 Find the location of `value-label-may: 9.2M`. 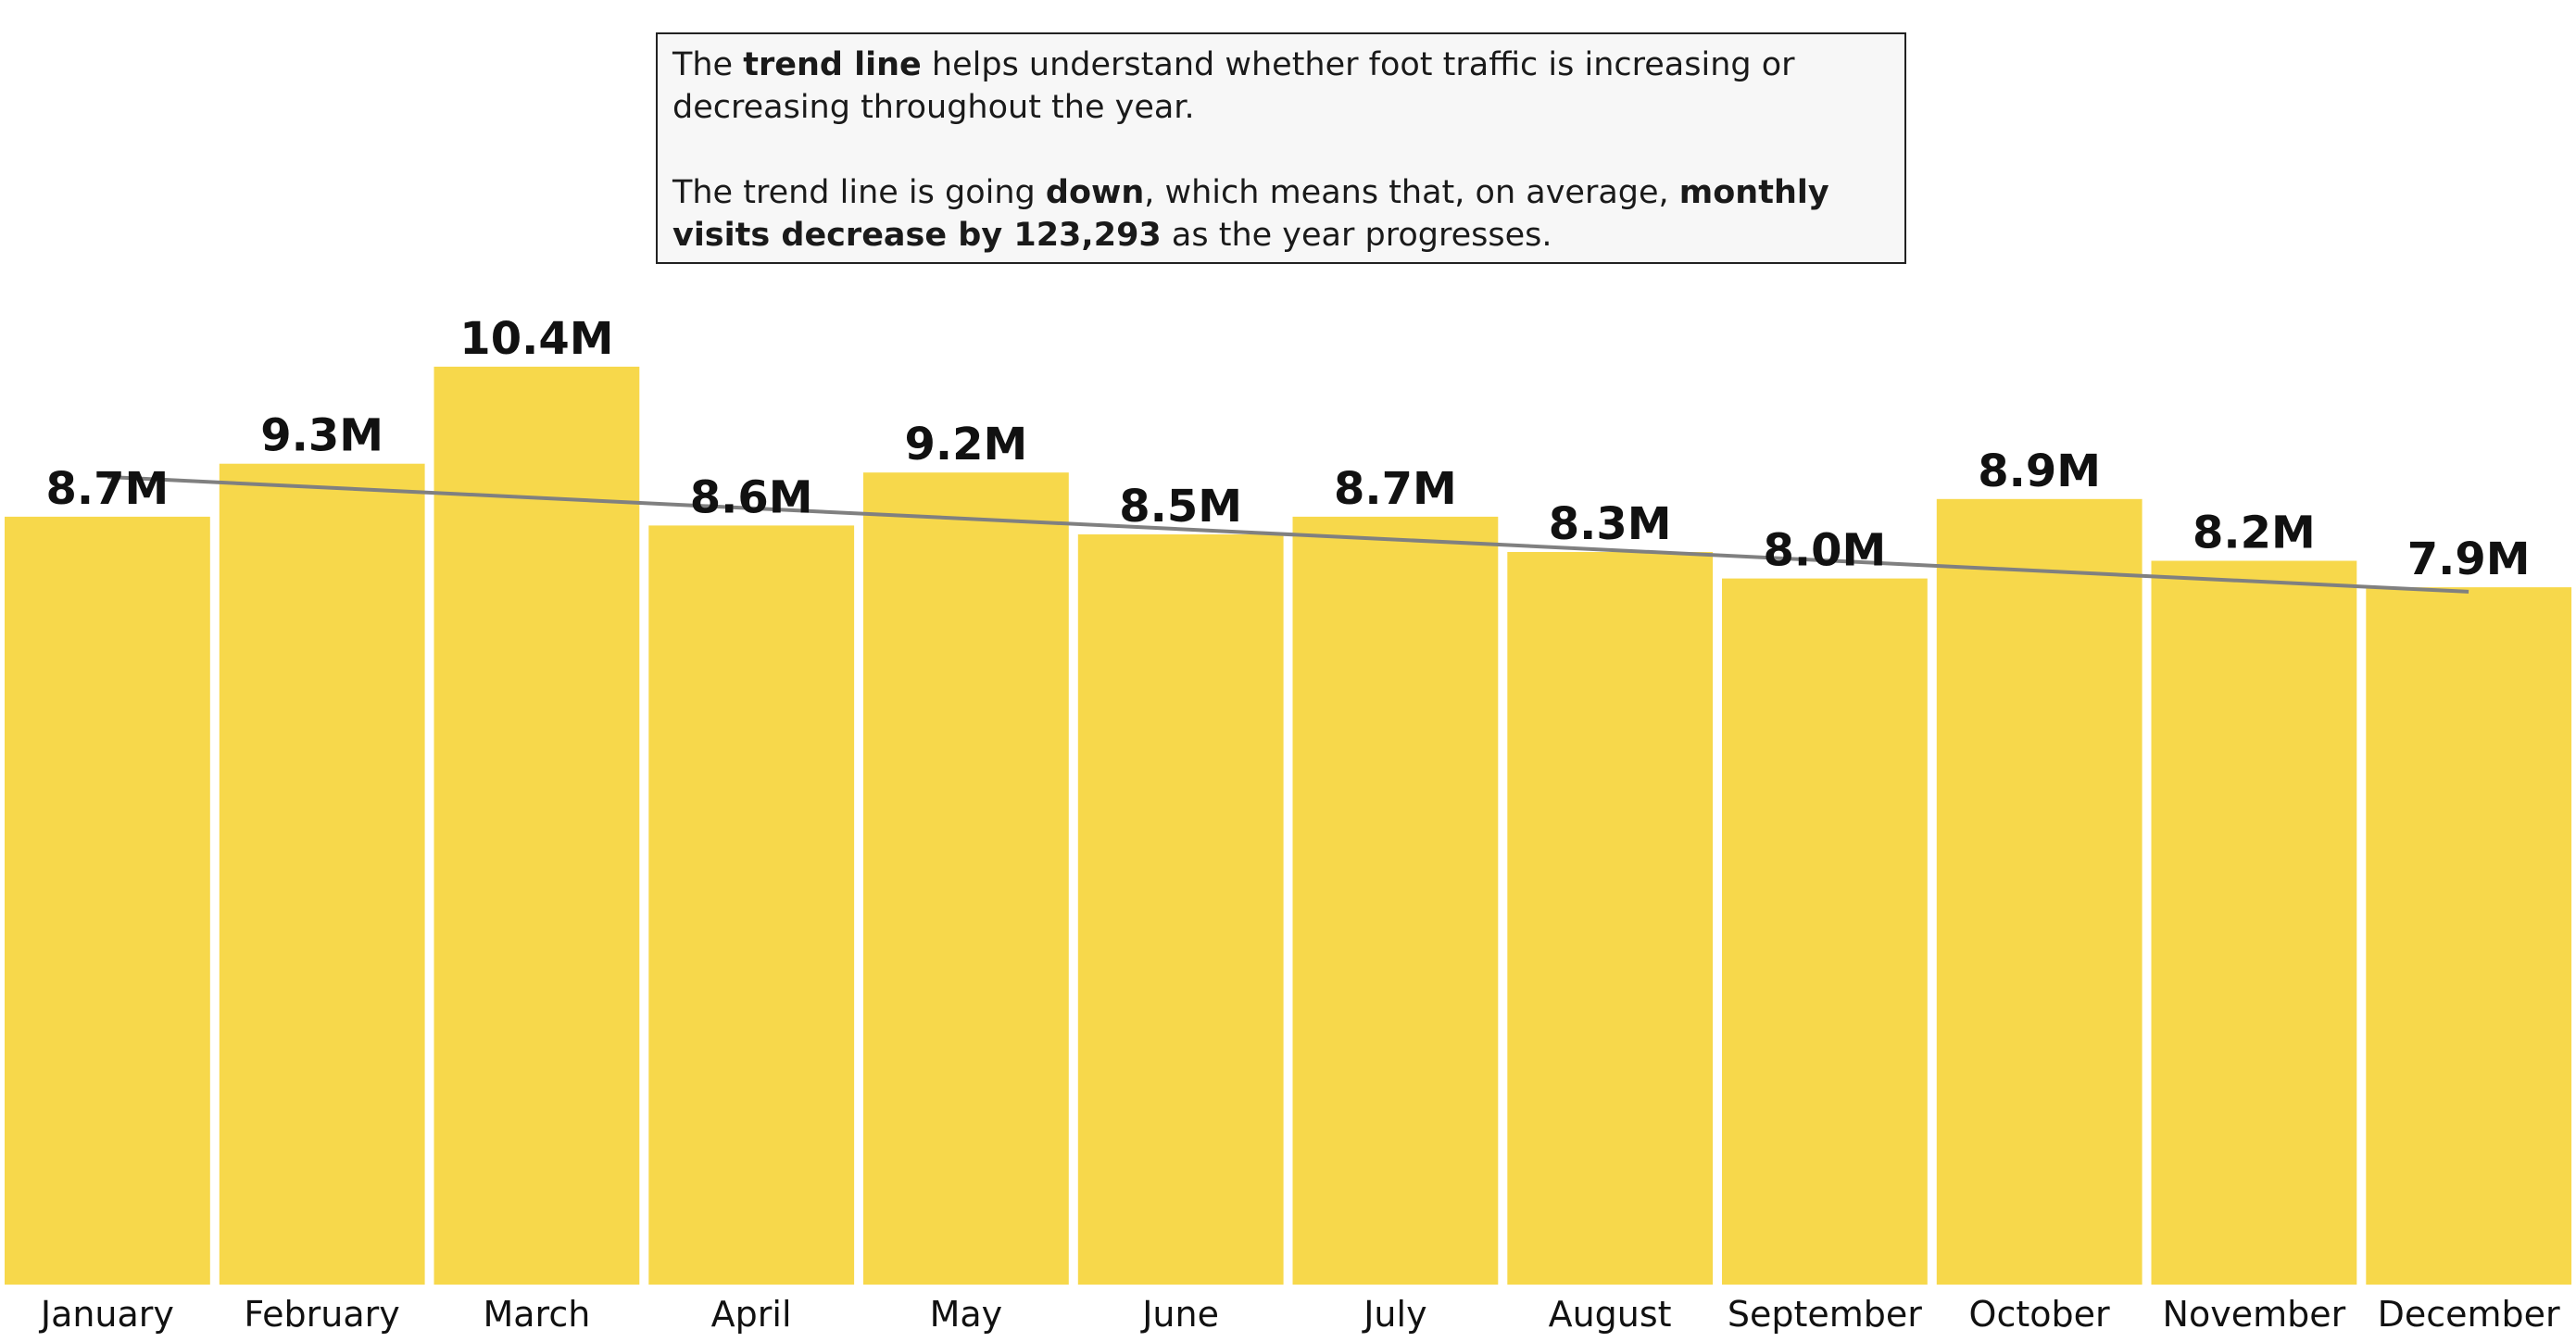

value-label-may: 9.2M is located at coordinates (966, 445).